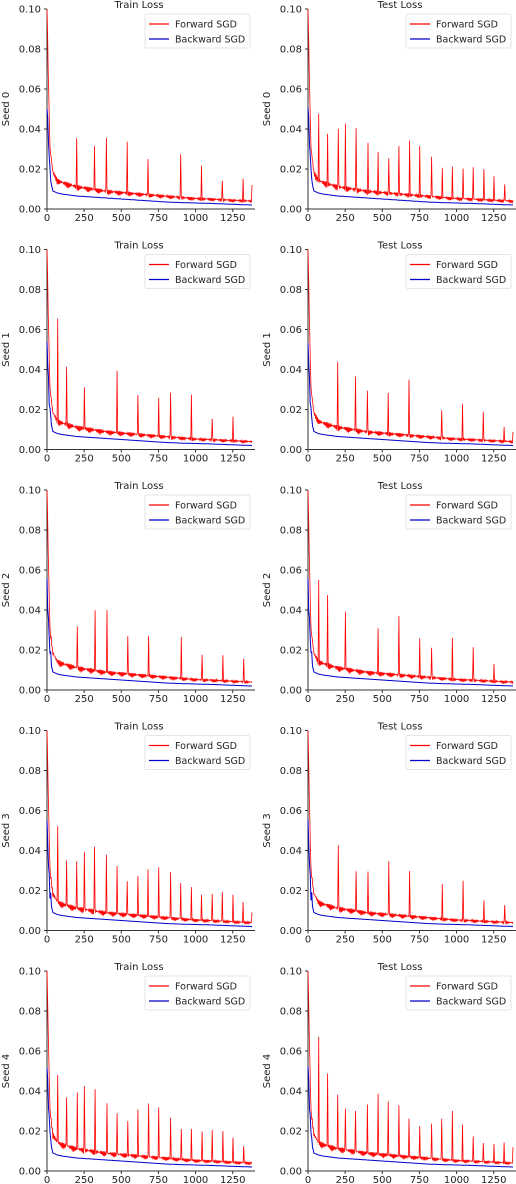  I want to click on y-axis-label: Seed 4, so click(6, 1071).